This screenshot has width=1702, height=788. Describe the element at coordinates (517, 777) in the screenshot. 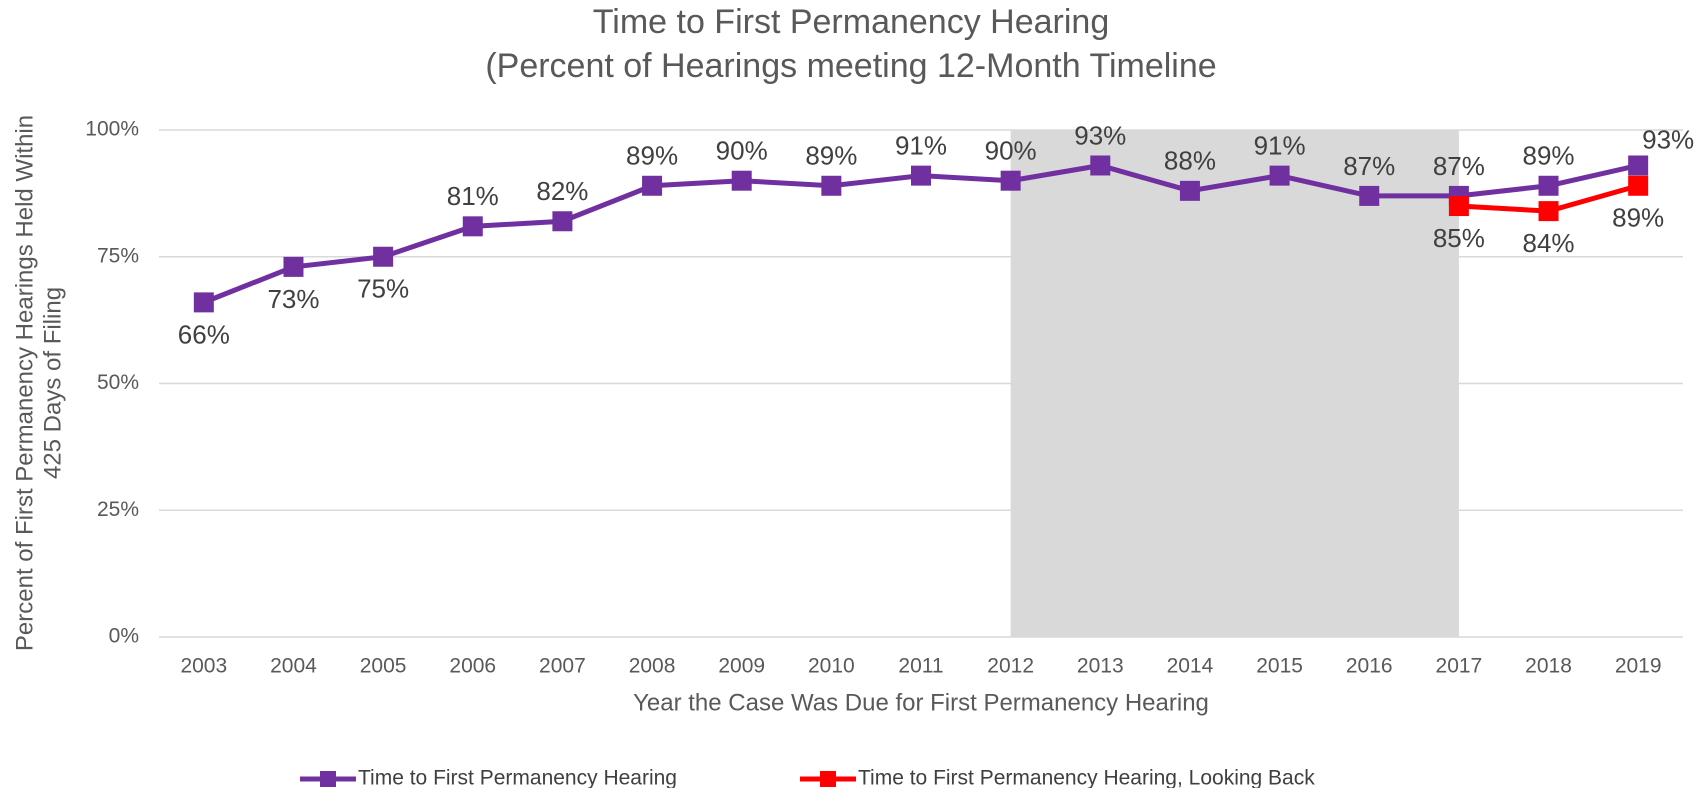

I see `legend-label: Time to First Permanency Hearing` at that location.